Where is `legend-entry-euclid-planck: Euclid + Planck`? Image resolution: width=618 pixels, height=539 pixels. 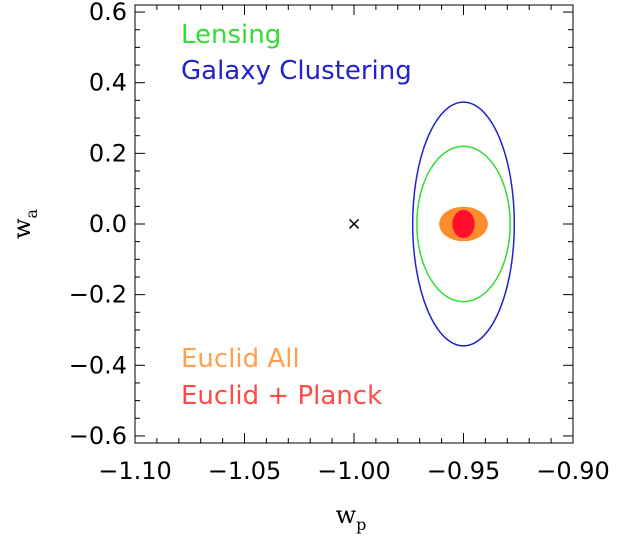 legend-entry-euclid-planck: Euclid + Planck is located at coordinates (281, 396).